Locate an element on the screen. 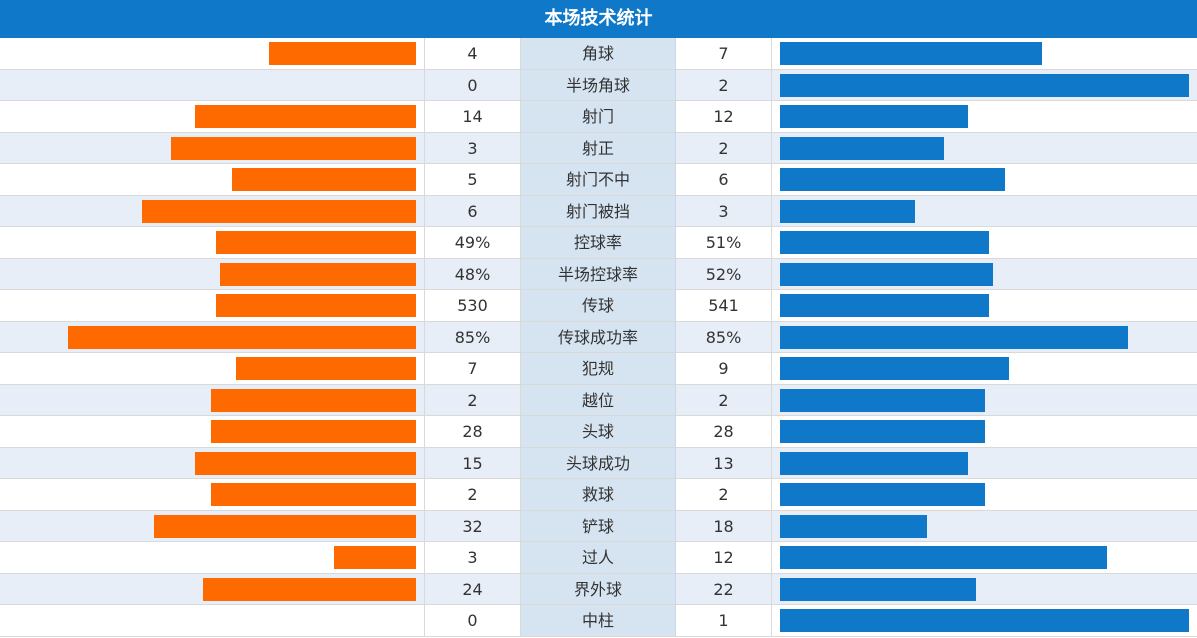 This screenshot has height=638, width=1197. stat-row: 2 救球 2 is located at coordinates (598, 495).